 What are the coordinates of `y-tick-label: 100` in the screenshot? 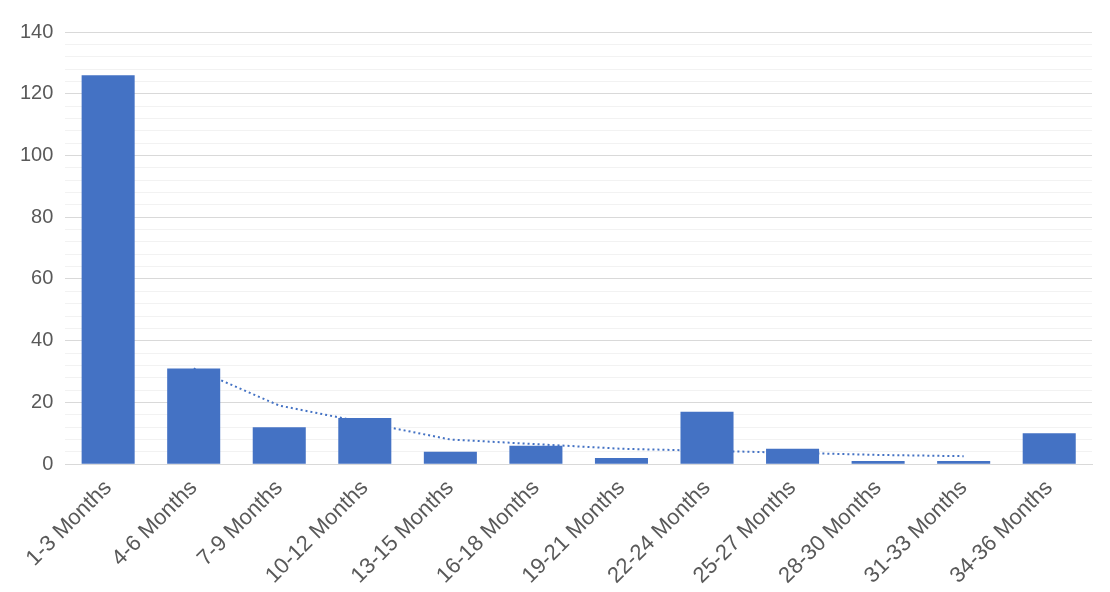 It's located at (36, 154).